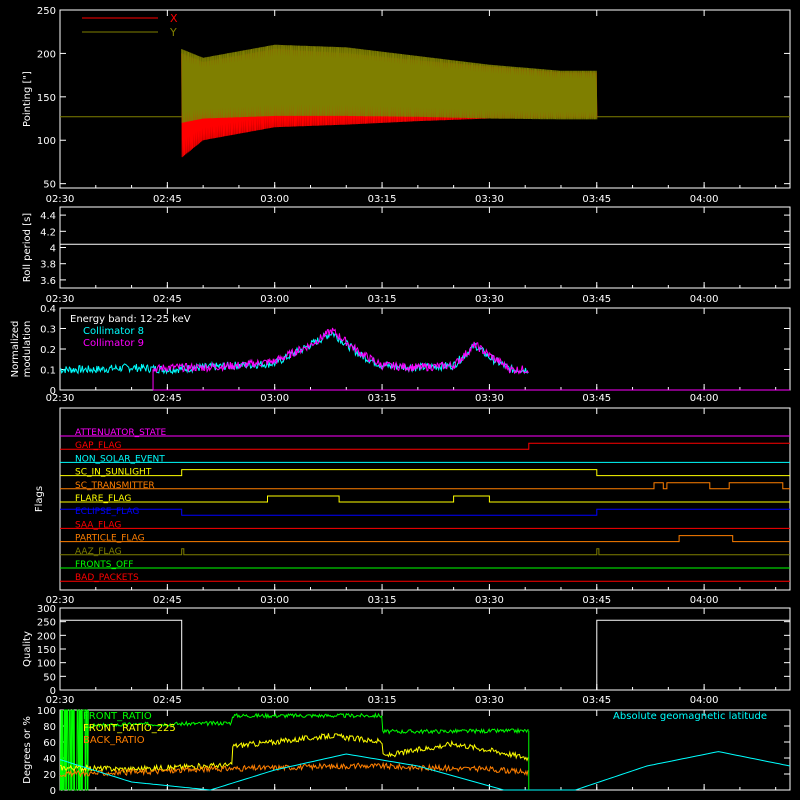  I want to click on flag-line-flare-flag, so click(425, 499).